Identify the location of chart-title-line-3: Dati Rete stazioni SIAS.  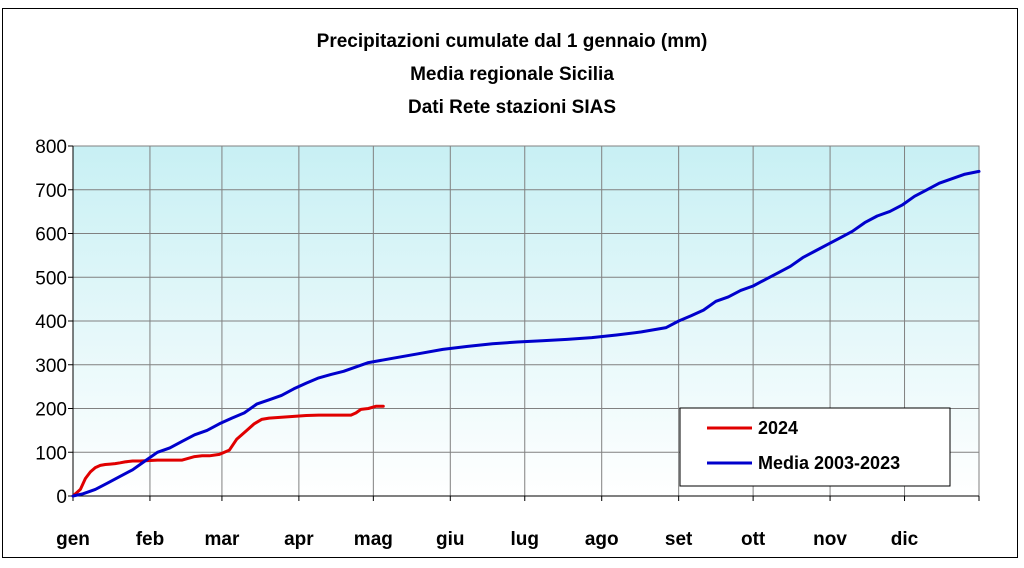
(512, 107).